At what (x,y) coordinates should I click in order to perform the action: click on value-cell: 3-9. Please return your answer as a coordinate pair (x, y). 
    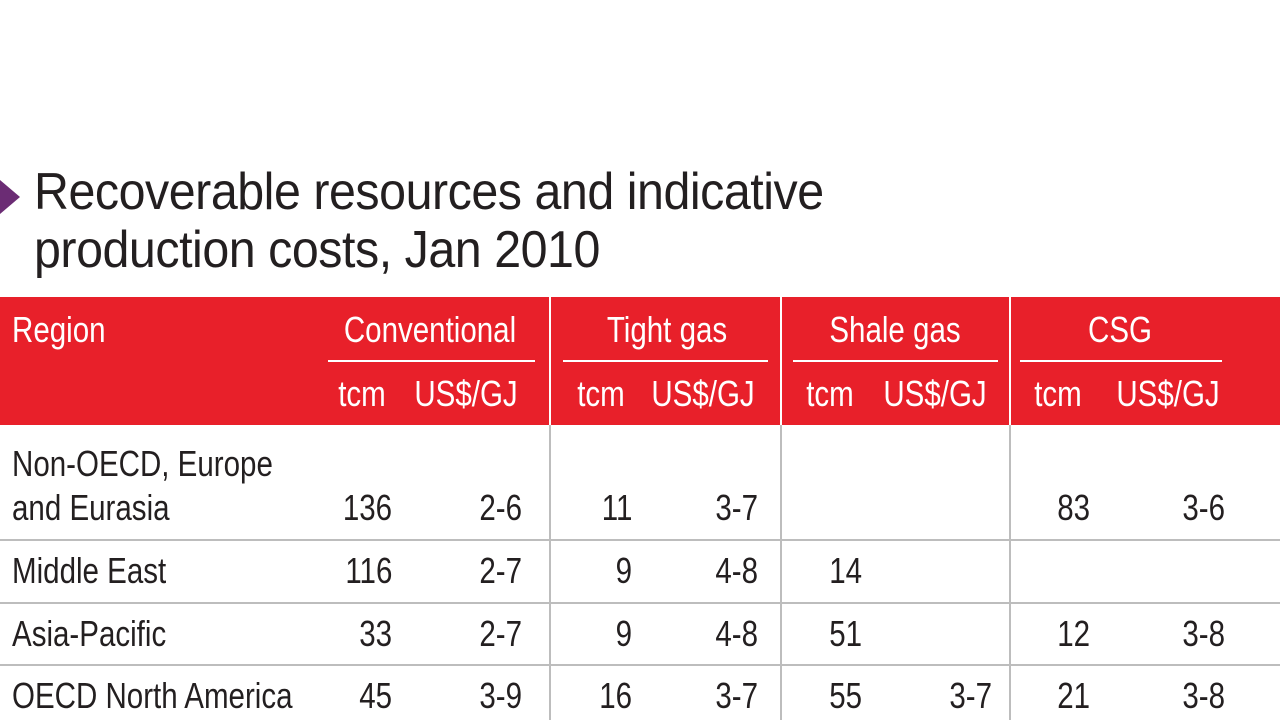
    Looking at the image, I should click on (500, 695).